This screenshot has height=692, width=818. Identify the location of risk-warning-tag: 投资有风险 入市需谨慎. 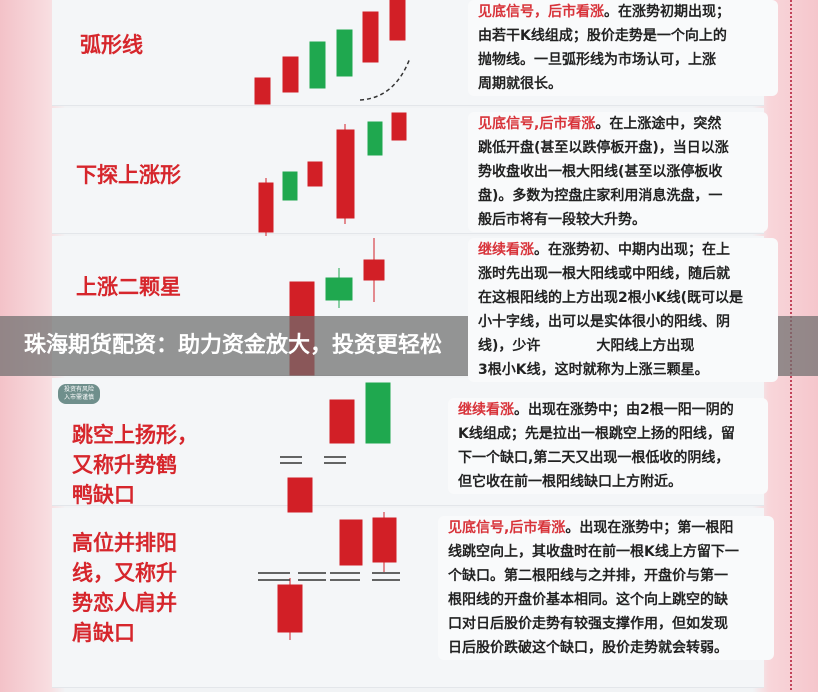
(79, 394).